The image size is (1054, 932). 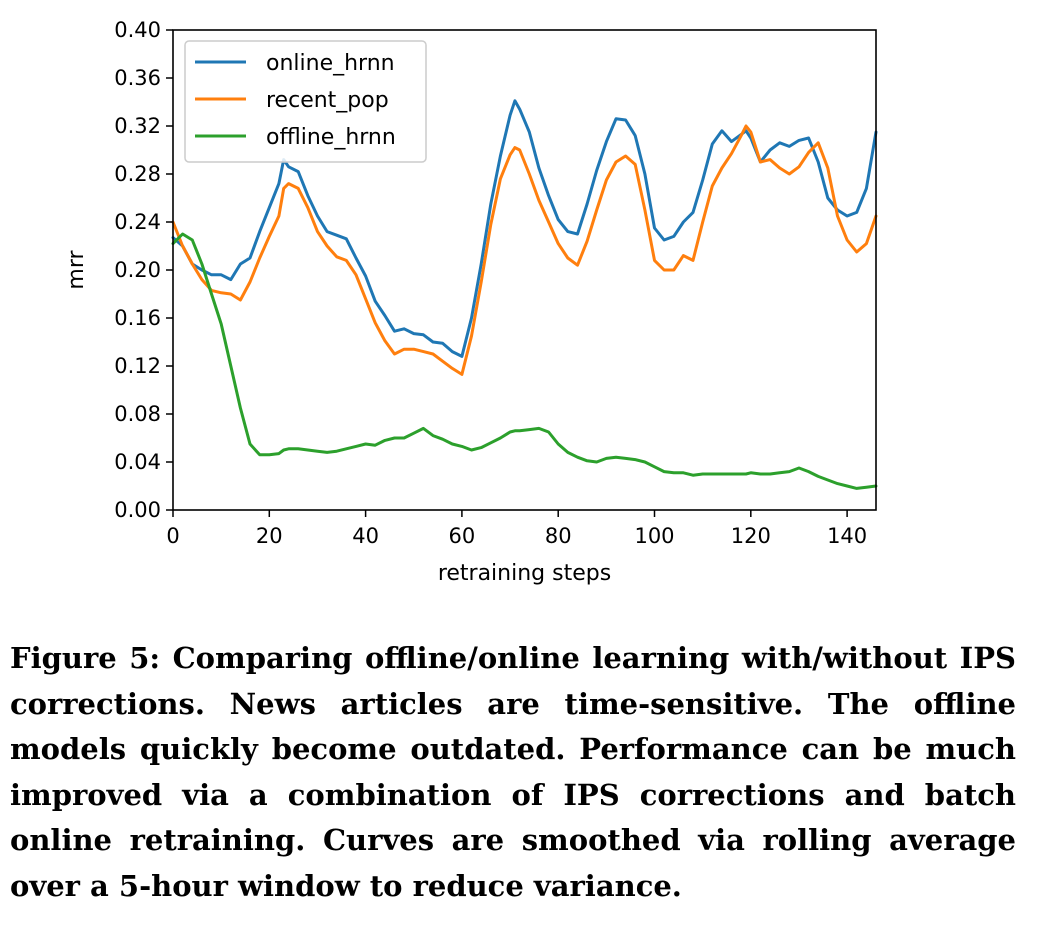 What do you see at coordinates (137, 414) in the screenshot?
I see `y-tick-label: 0.08` at bounding box center [137, 414].